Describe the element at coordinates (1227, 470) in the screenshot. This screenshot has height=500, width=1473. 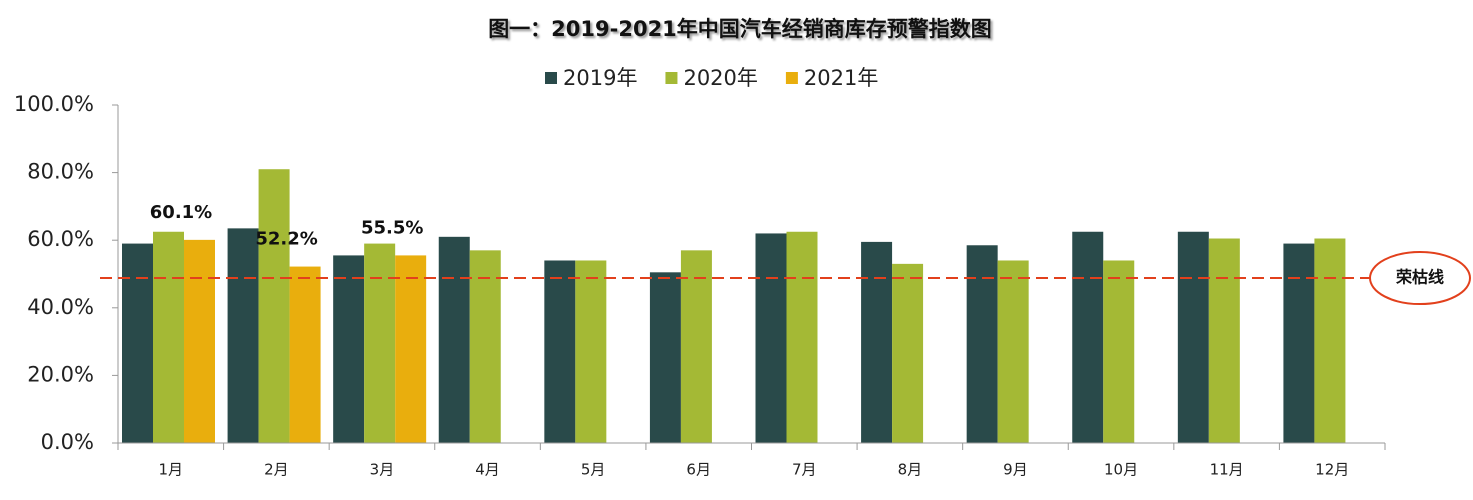
I see `x-tick-label: 11月` at that location.